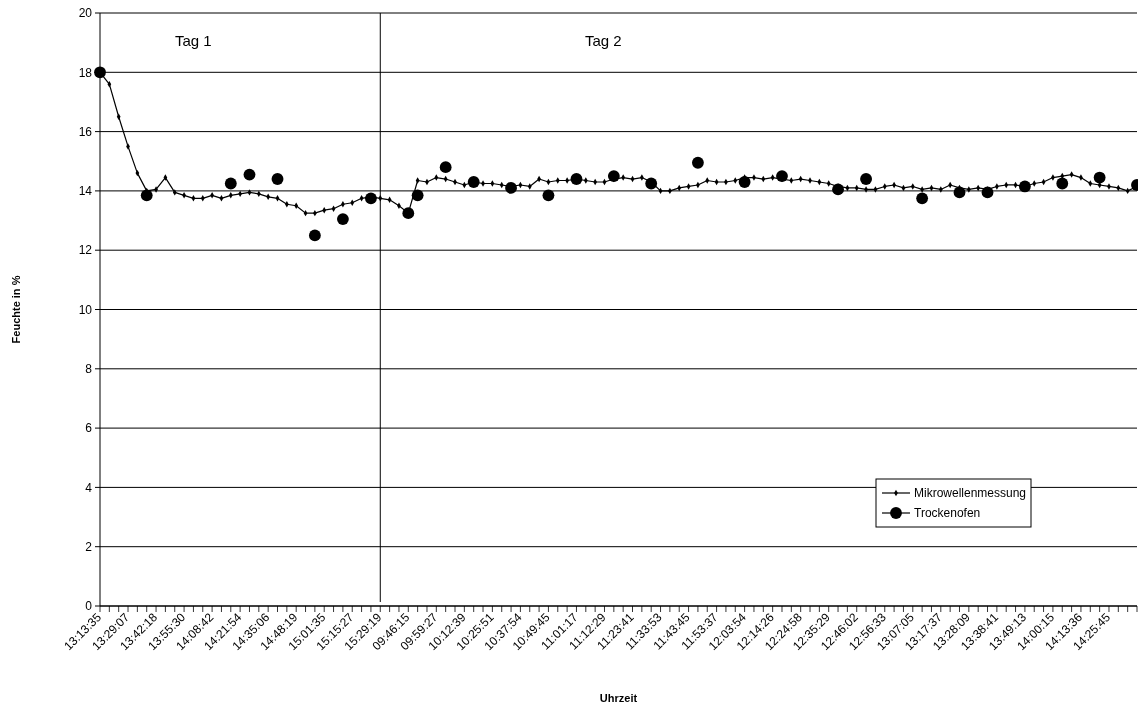 The width and height of the screenshot is (1138, 708). I want to click on y-tick-label: 6, so click(89, 428).